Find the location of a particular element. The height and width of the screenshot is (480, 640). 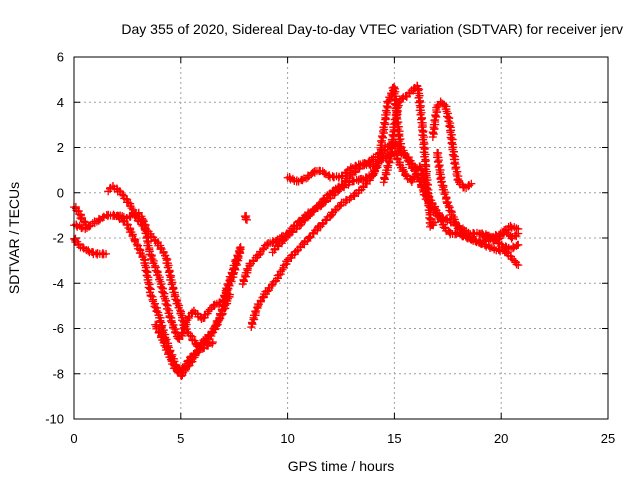

x-axis-label: GPS time / hours is located at coordinates (341, 466).